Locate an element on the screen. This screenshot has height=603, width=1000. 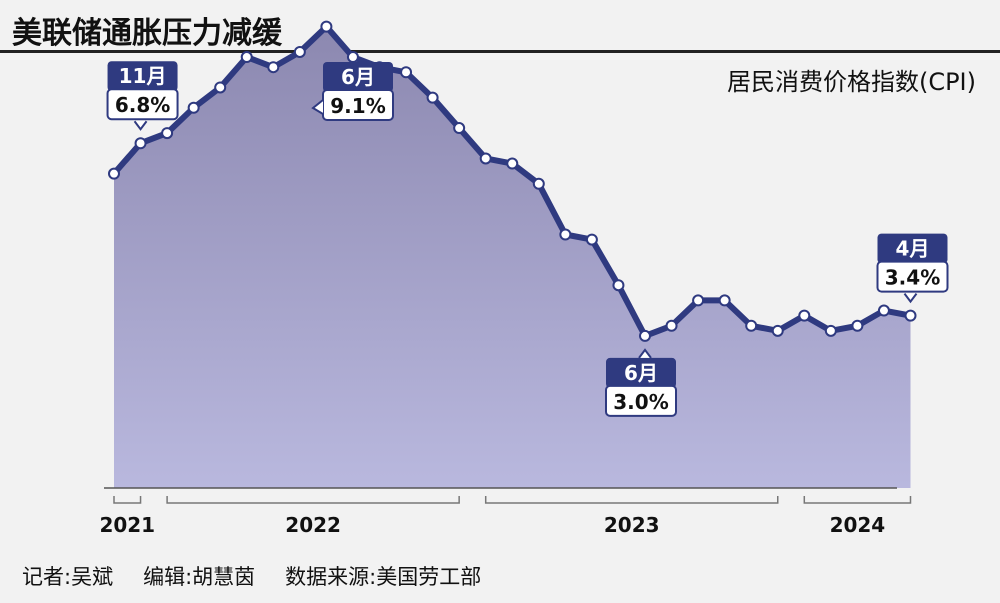
callout-value: 6.8% is located at coordinates (142, 105).